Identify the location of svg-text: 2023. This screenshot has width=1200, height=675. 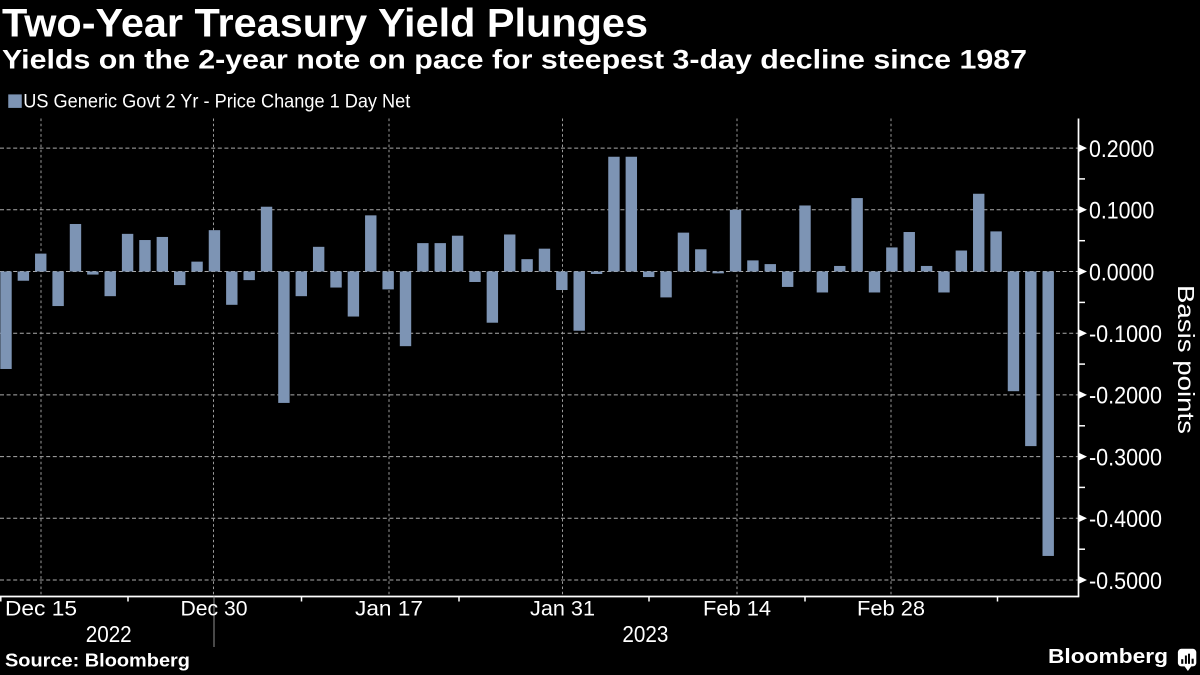
(645, 634).